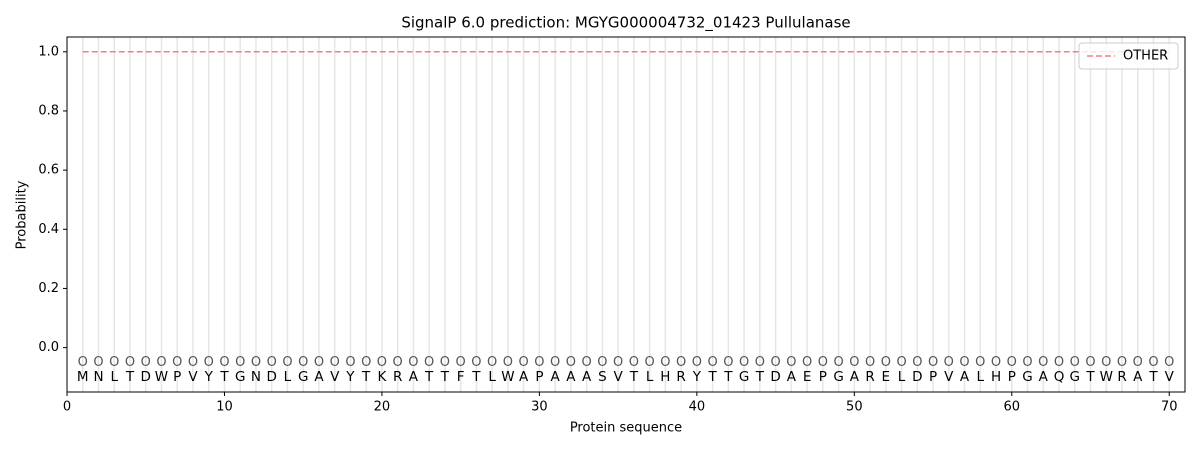 The height and width of the screenshot is (450, 1200). I want to click on y-tick-label: 0.6, so click(48, 170).